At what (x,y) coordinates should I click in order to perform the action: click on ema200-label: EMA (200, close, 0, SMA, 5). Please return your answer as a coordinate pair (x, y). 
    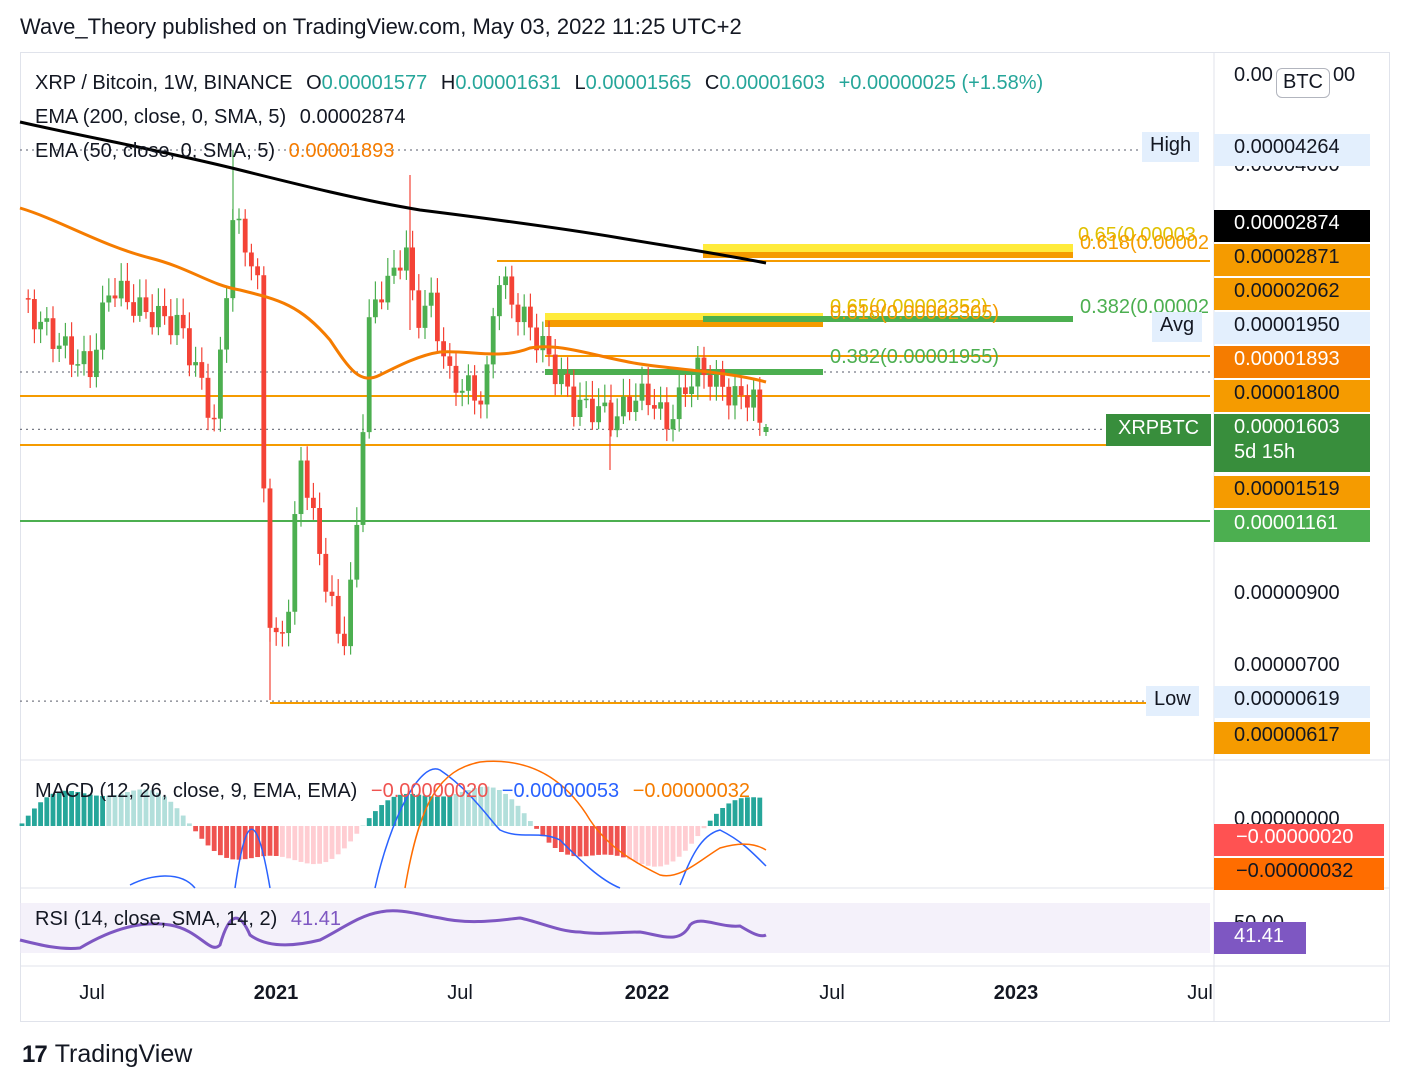
    Looking at the image, I should click on (161, 117).